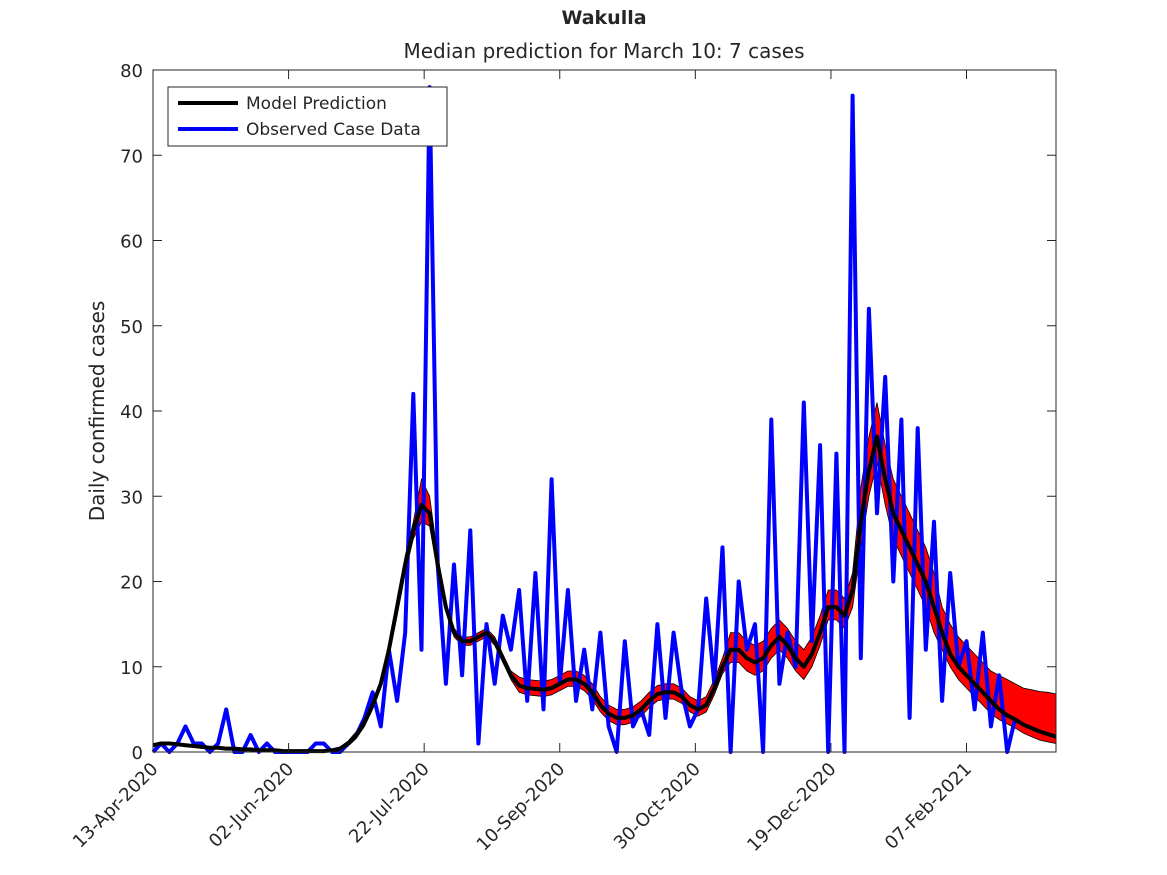 This screenshot has height=875, width=1167. Describe the element at coordinates (251, 805) in the screenshot. I see `x-tick-label: 02-Jun-2020` at that location.